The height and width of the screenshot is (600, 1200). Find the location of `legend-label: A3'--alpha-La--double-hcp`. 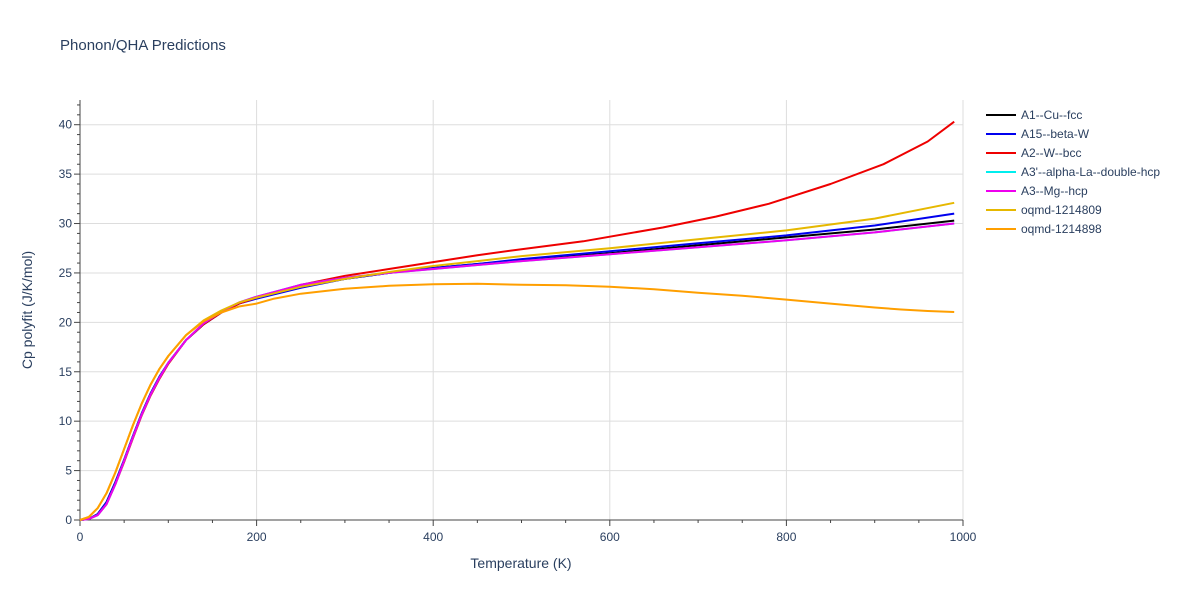

legend-label: A3'--alpha-La--double-hcp is located at coordinates (1090, 172).